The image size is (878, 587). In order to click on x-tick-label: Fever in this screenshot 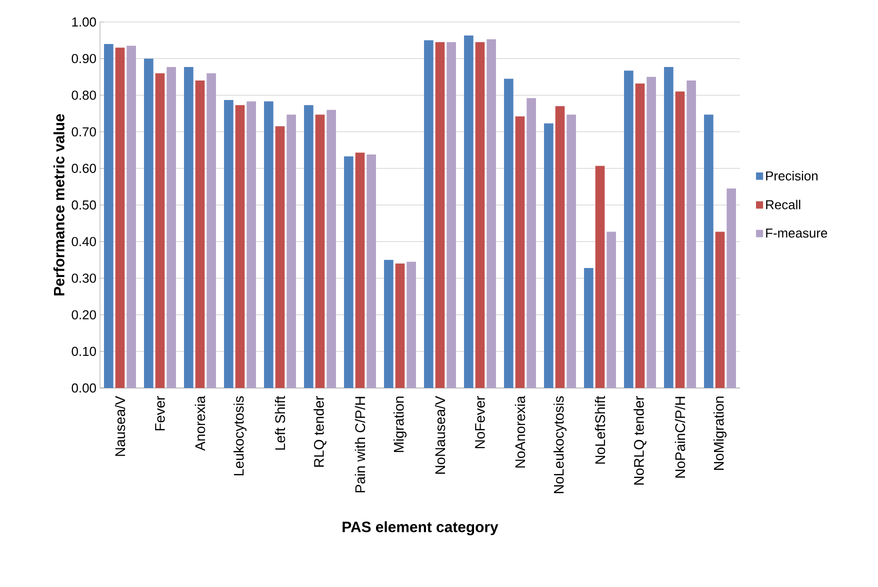, I will do `click(160, 413)`.